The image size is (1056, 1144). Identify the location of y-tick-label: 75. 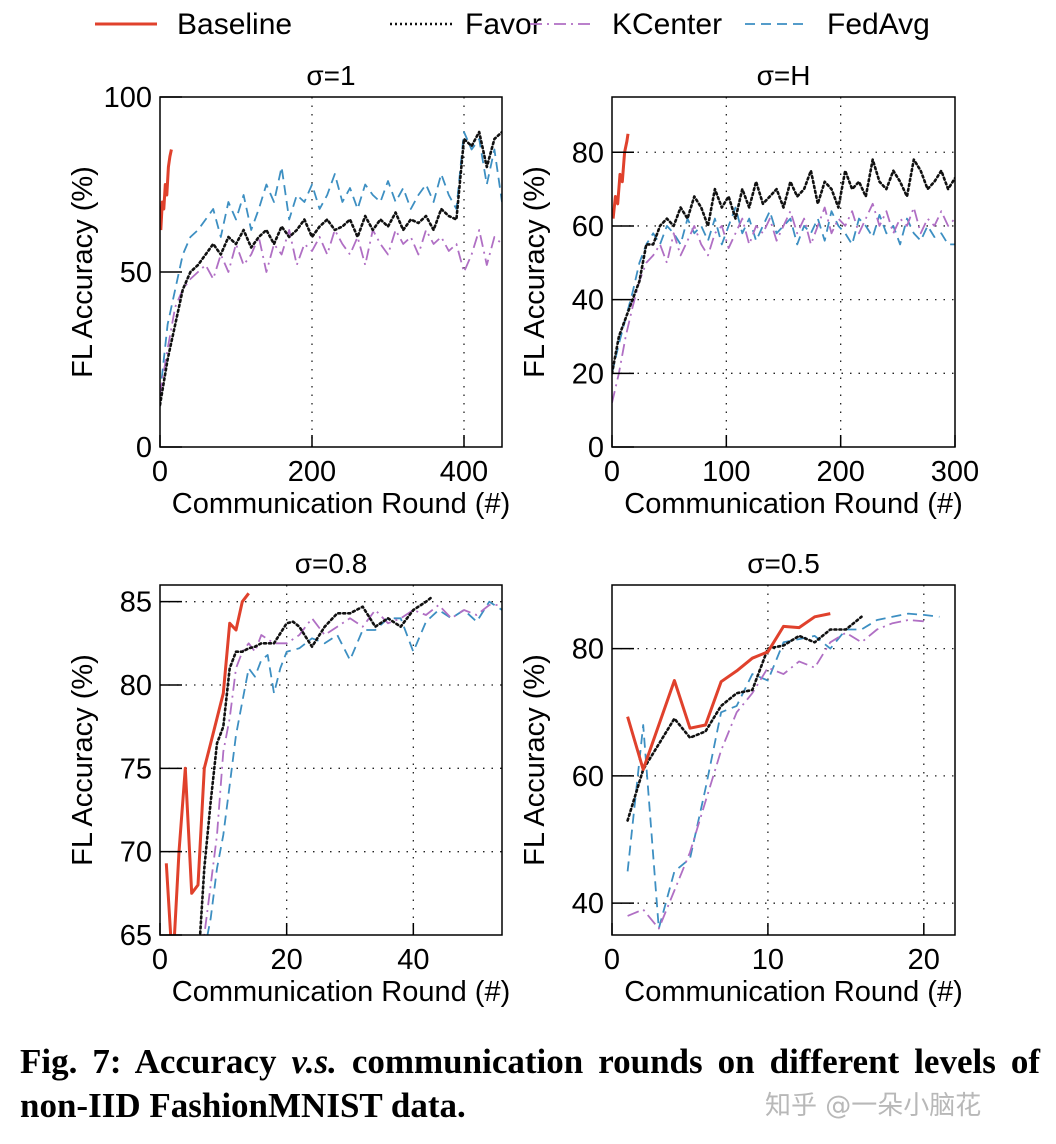
(136, 769).